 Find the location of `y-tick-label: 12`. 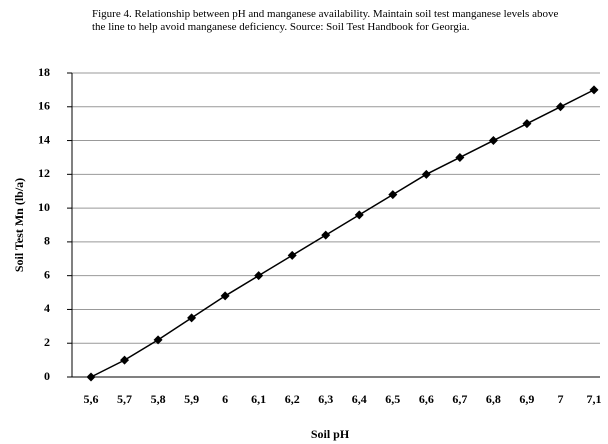

y-tick-label: 12 is located at coordinates (44, 173).